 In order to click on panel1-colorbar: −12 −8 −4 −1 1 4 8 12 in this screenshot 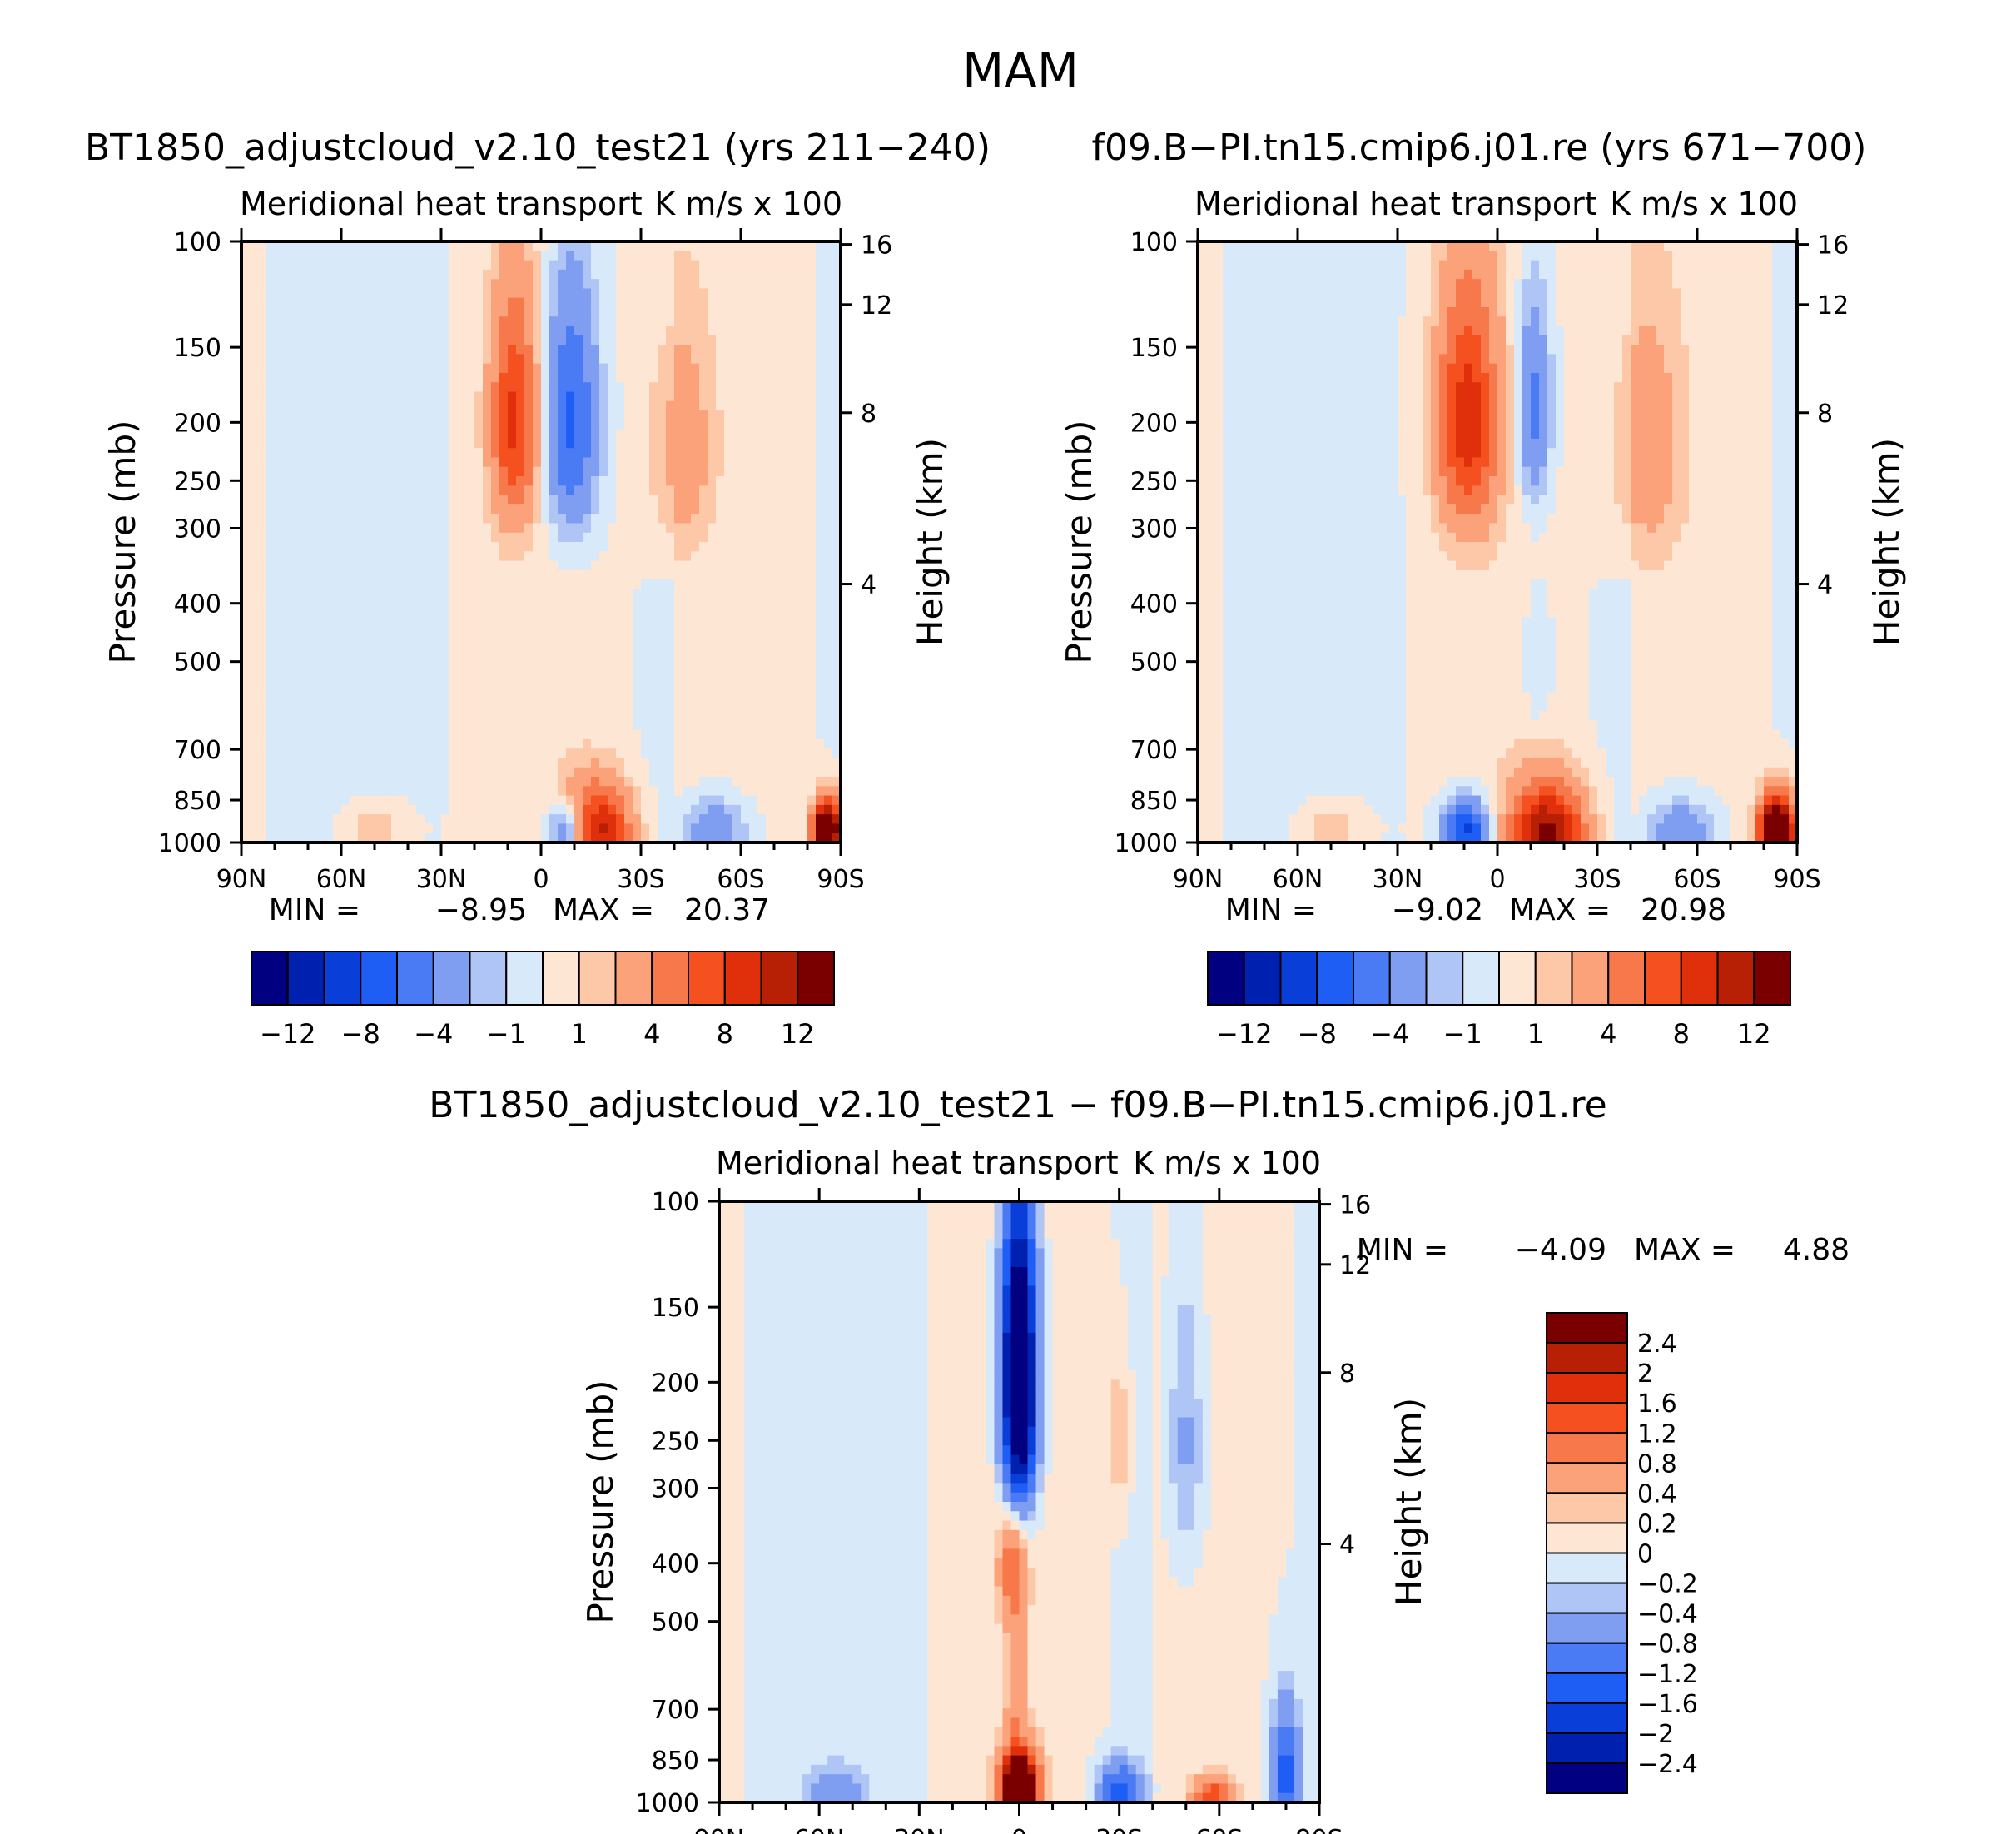, I will do `click(543, 1000)`.